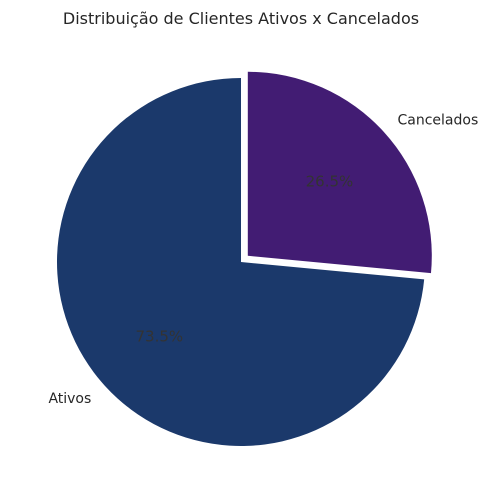  Describe the element at coordinates (330, 182) in the screenshot. I see `slice-percent-cancelados: 26.5%` at that location.